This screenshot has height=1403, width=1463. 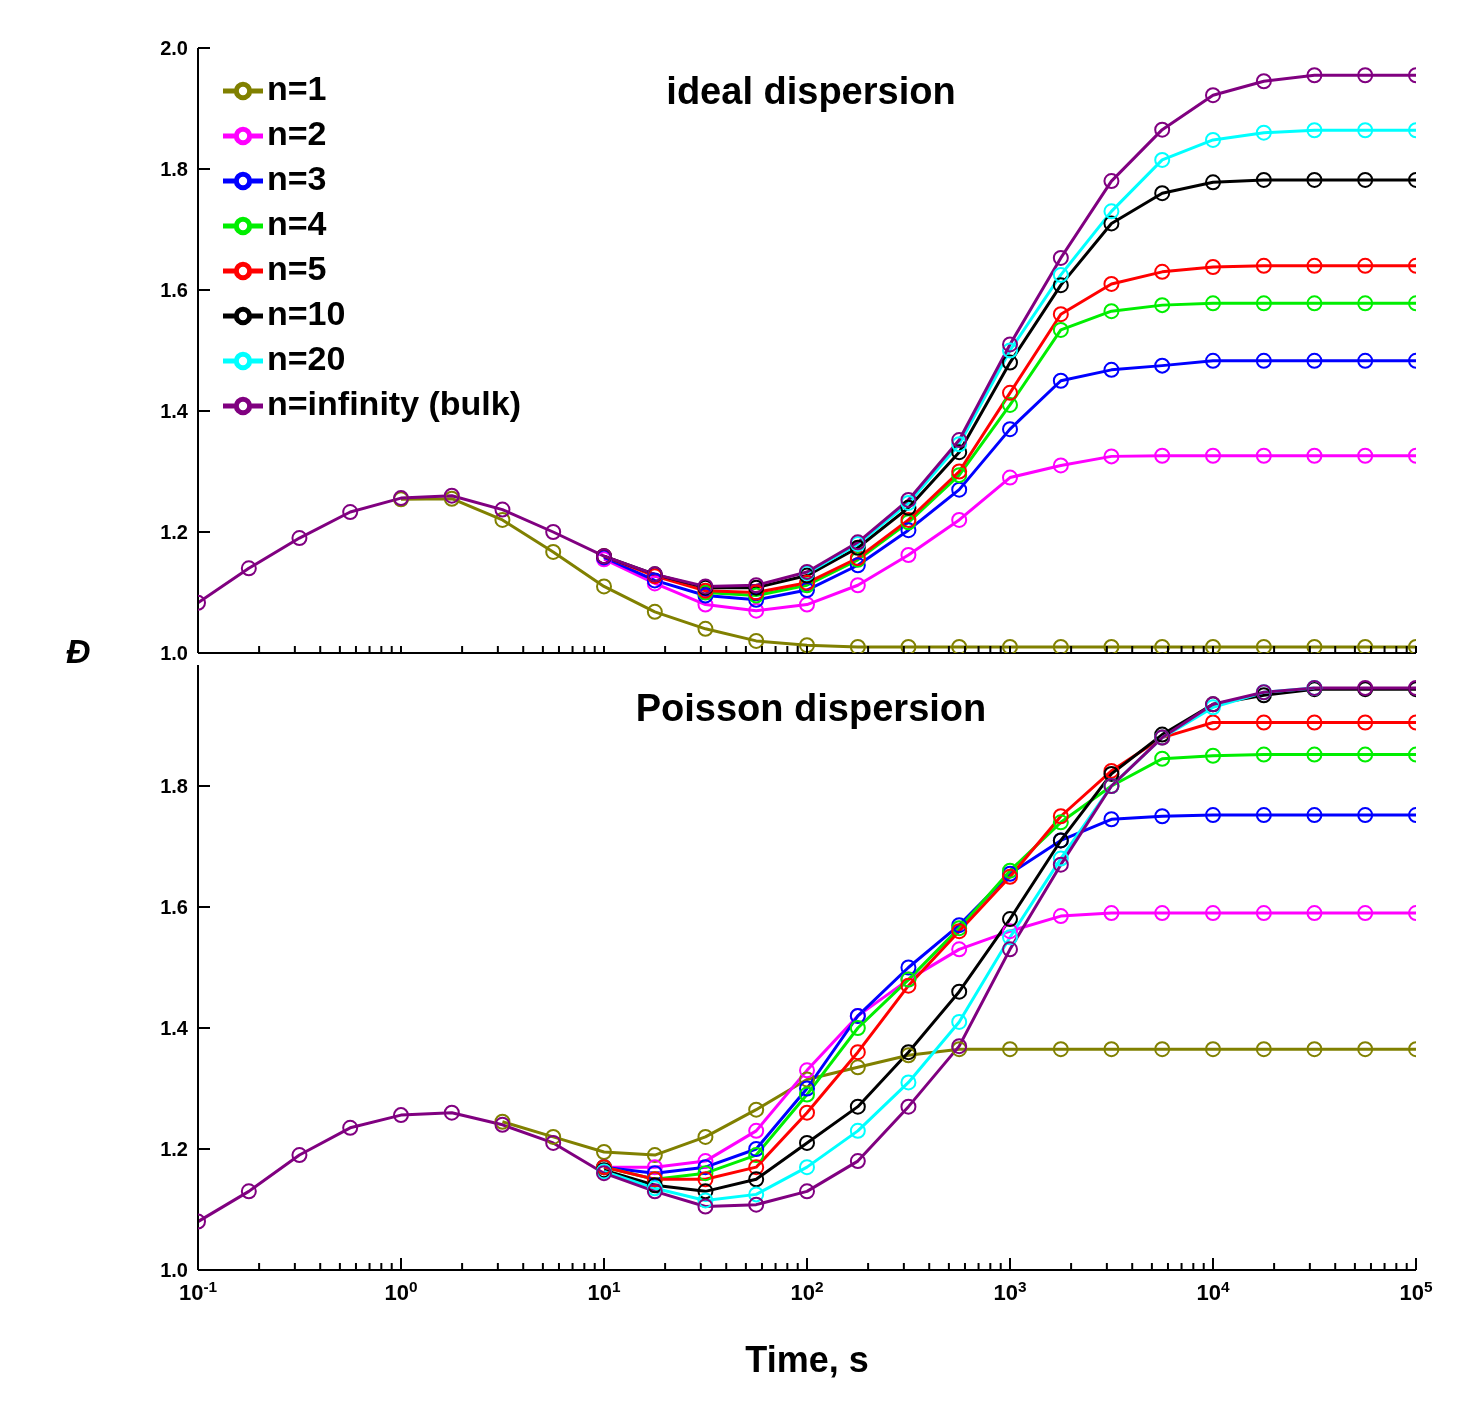 I want to click on x-tick-label: 10$^{1}$, so click(x=604, y=1291).